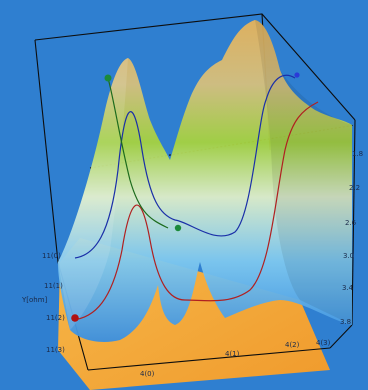 The height and width of the screenshot is (390, 368). What do you see at coordinates (53, 303) in the screenshot?
I see `y-tick-labels: 11(0) 11(1) 11(2) 11(3)` at bounding box center [53, 303].